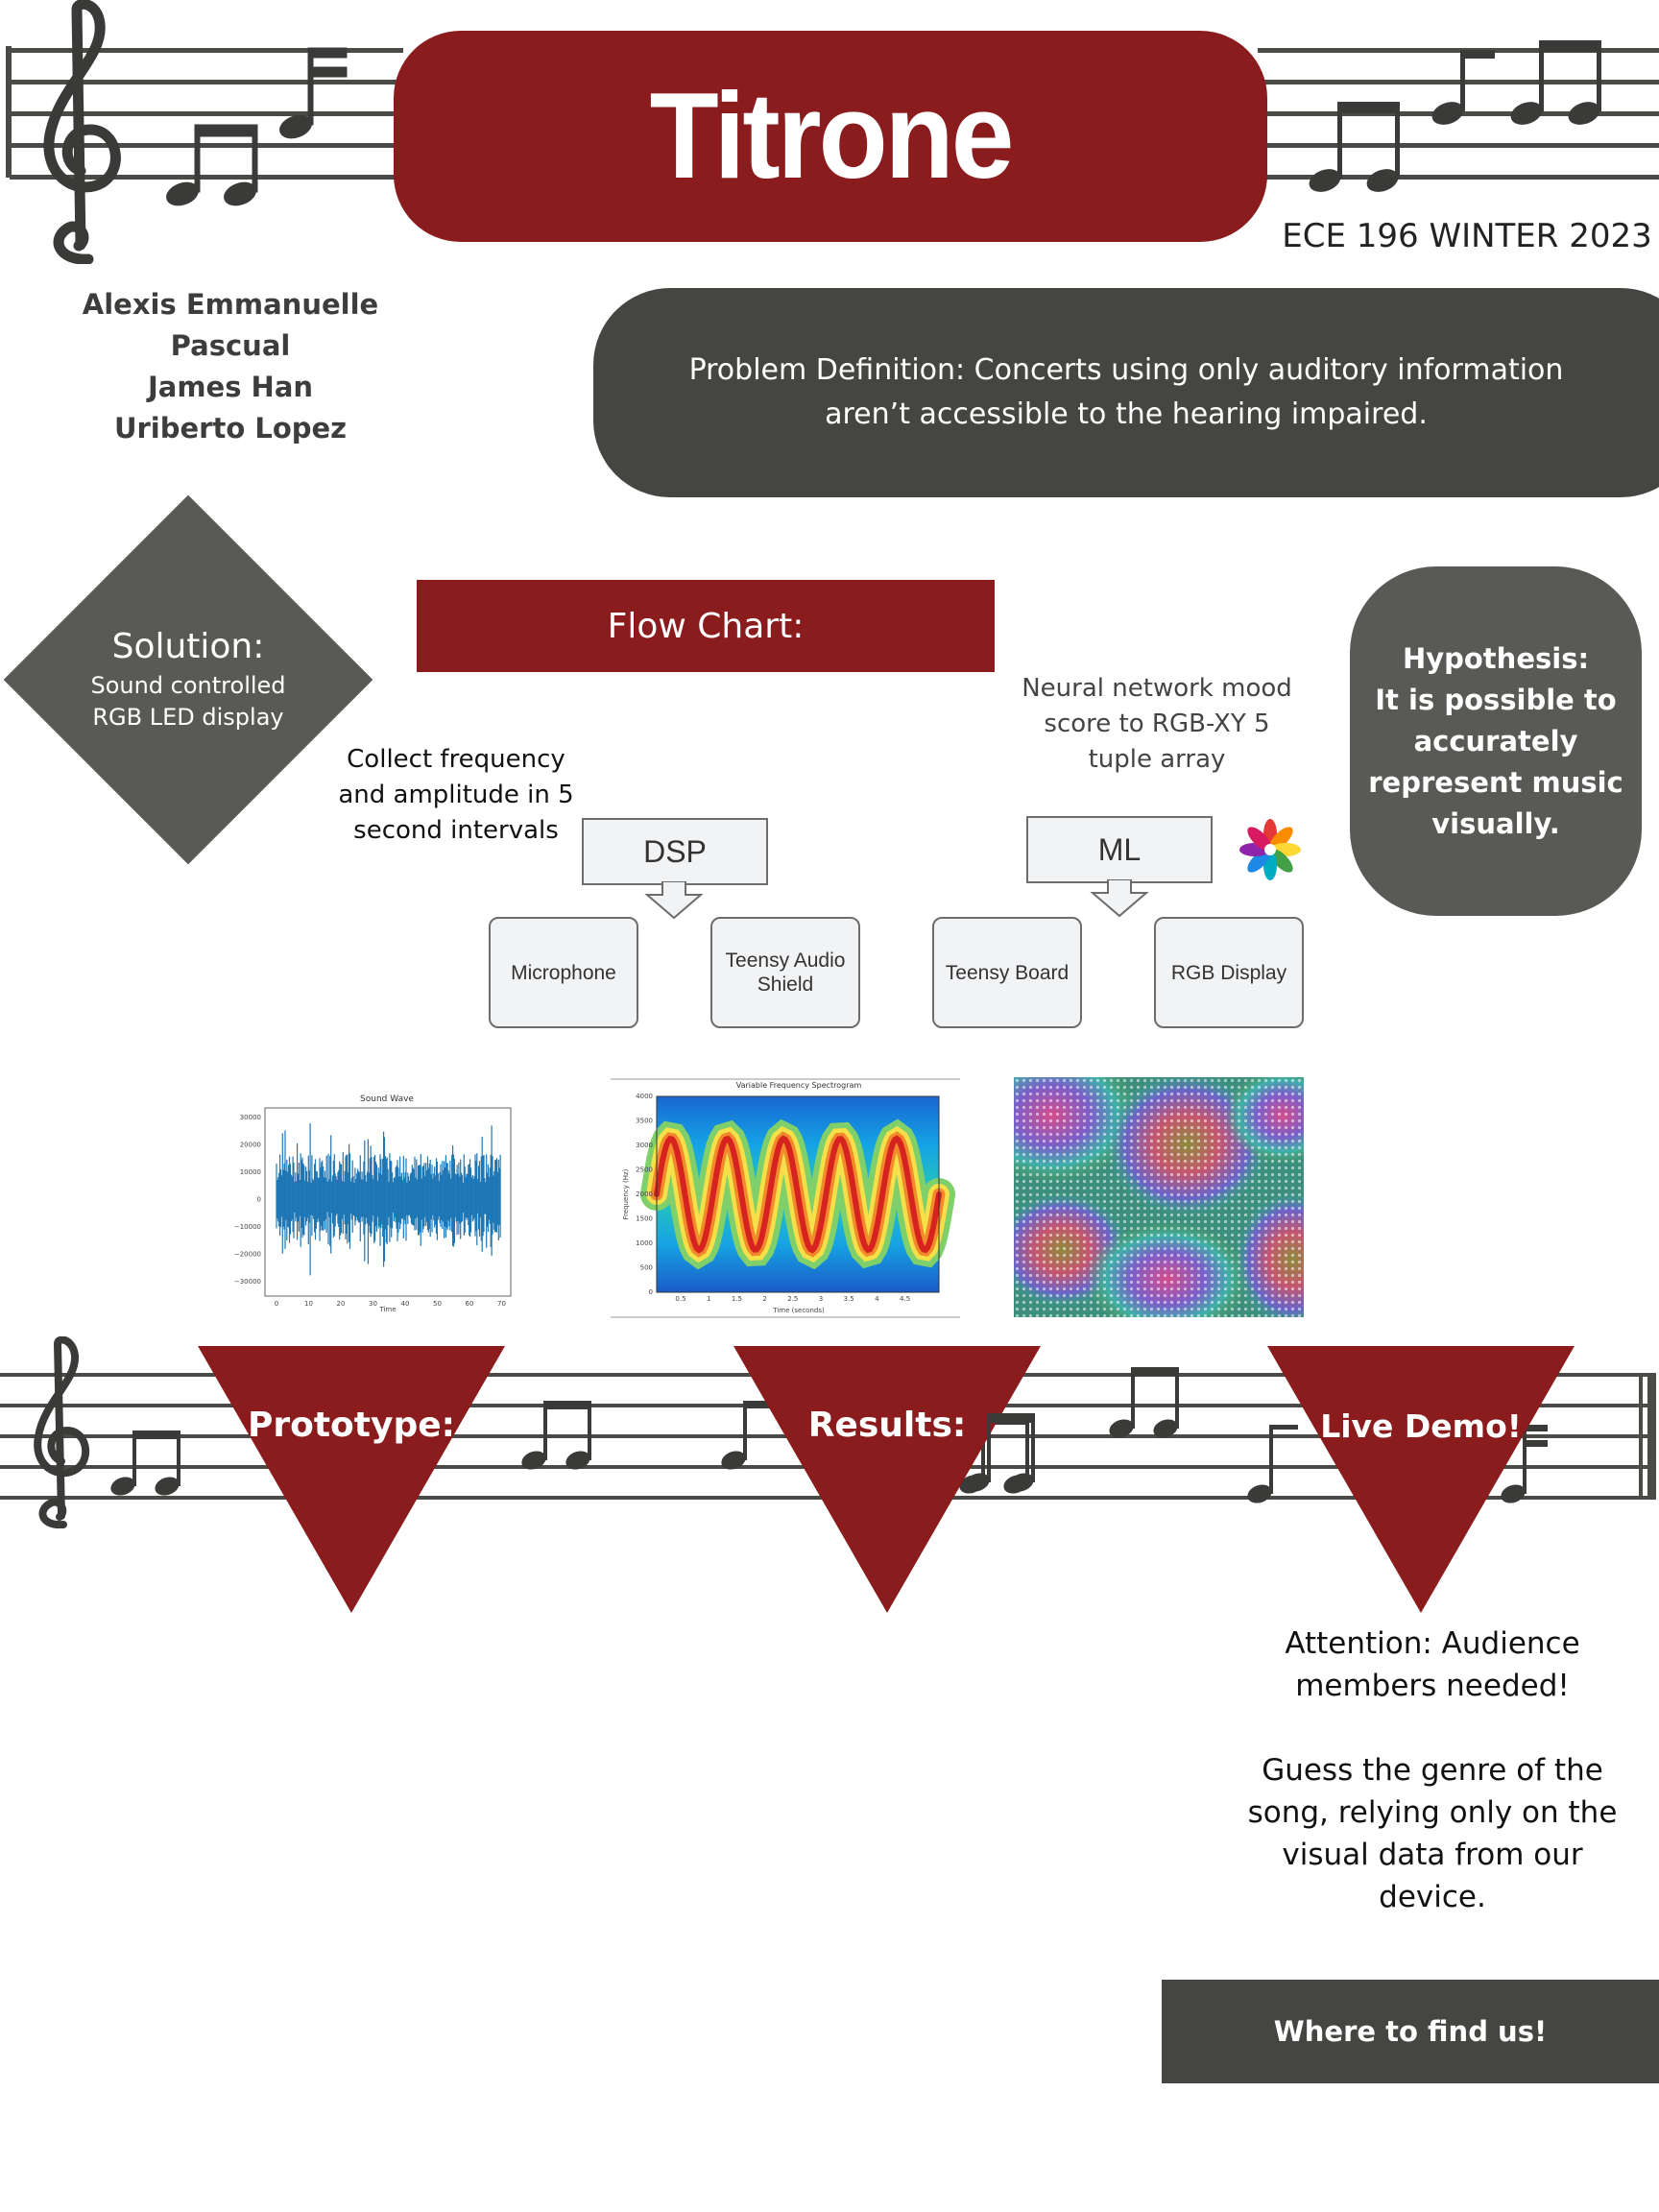 Image resolution: width=1659 pixels, height=2212 pixels. I want to click on y-tick-label: −10000, so click(248, 1227).